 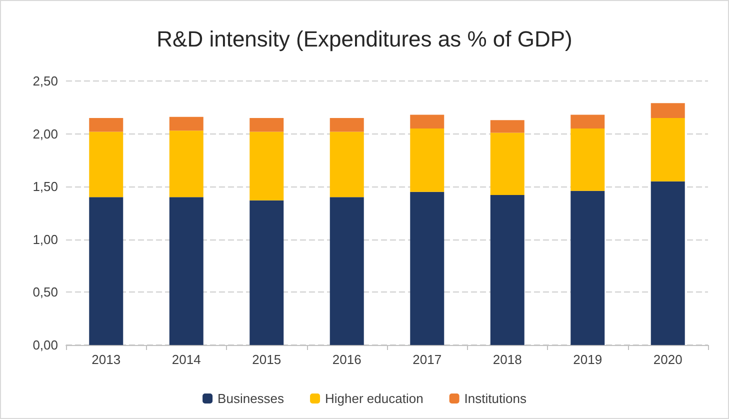 I want to click on x-tick-label: 2016, so click(x=347, y=359).